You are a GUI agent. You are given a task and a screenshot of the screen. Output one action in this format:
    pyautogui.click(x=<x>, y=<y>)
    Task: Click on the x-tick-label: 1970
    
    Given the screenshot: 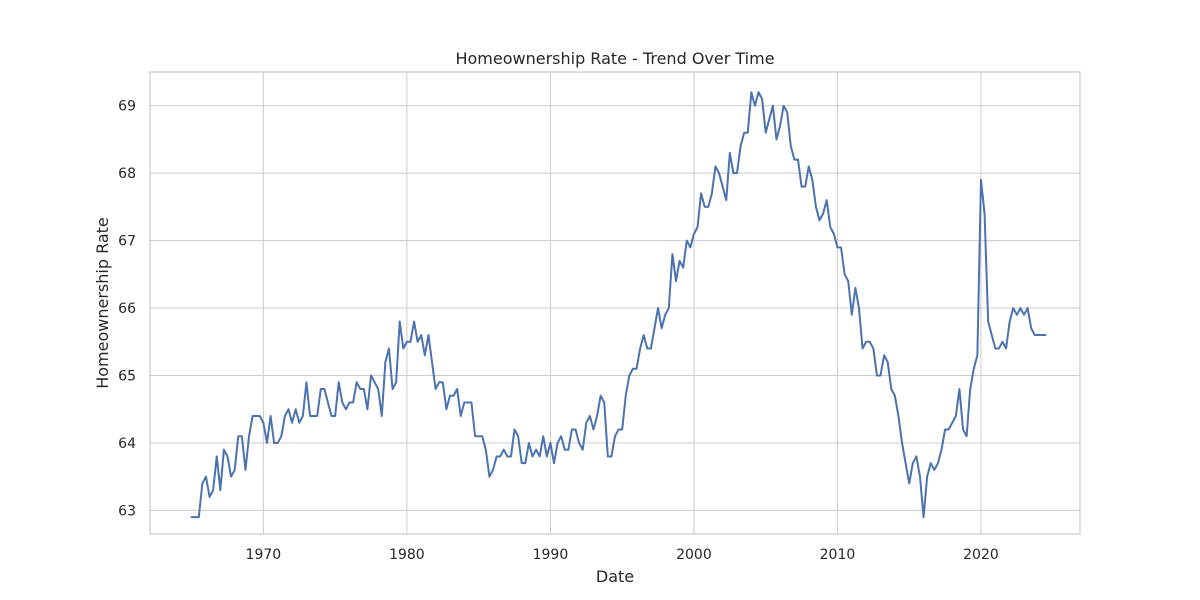 What is the action you would take?
    pyautogui.click(x=264, y=555)
    